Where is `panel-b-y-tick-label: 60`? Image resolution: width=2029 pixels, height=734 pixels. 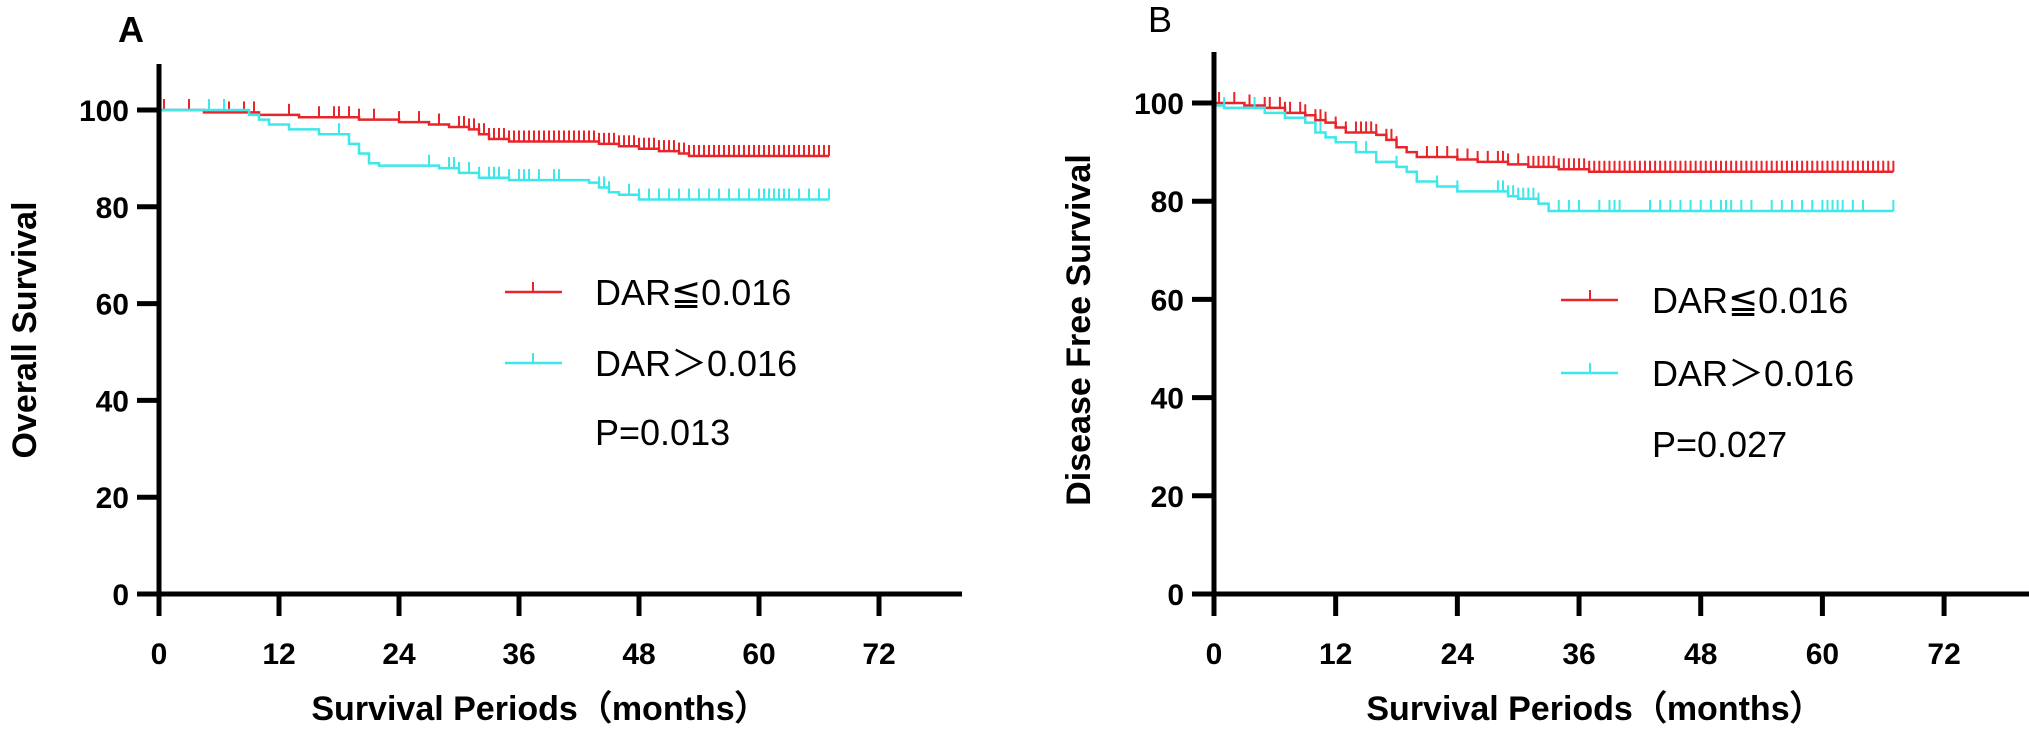
panel-b-y-tick-label: 60 is located at coordinates (1167, 300).